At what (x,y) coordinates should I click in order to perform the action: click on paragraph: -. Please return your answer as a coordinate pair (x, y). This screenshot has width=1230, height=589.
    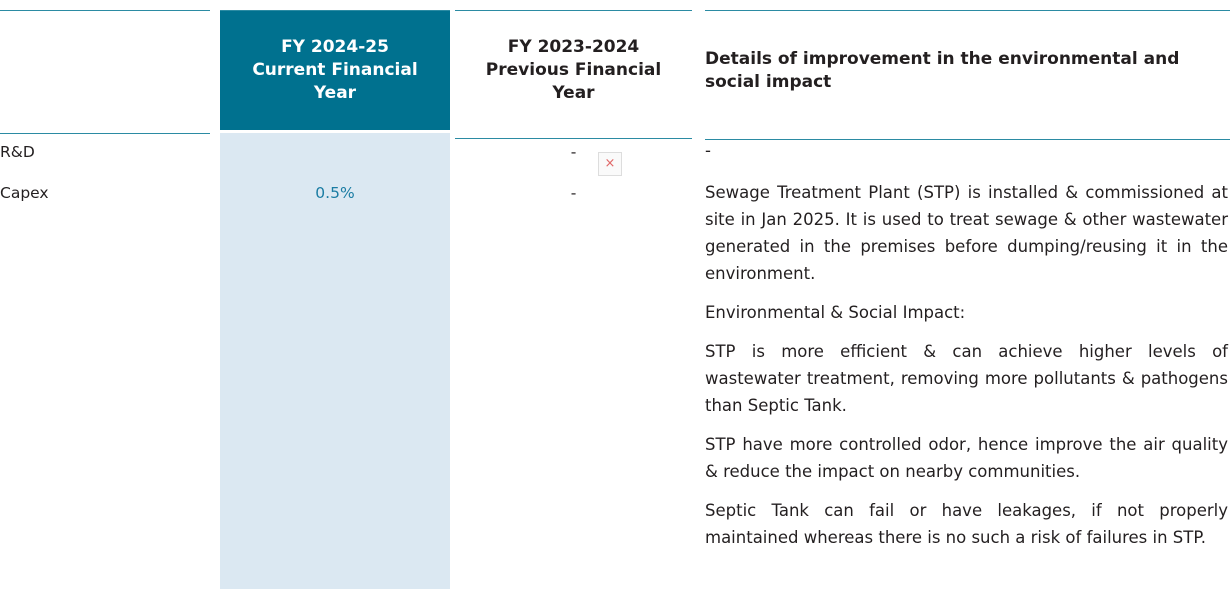
    Looking at the image, I should click on (708, 150).